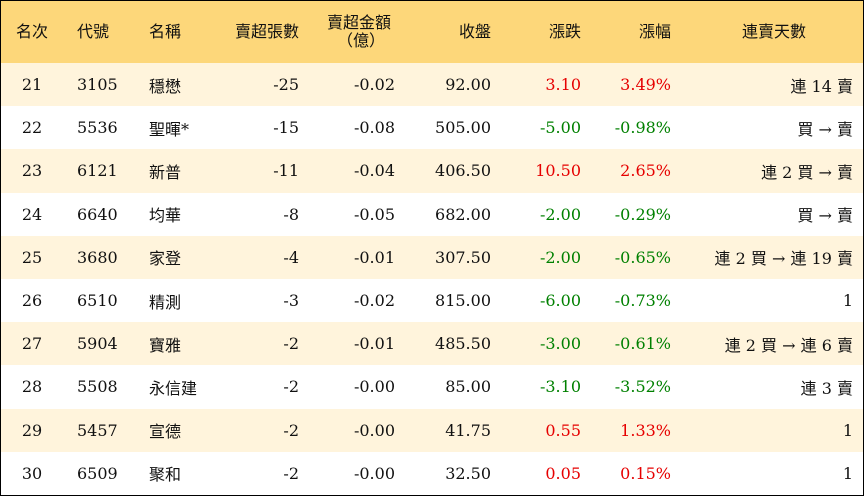 The width and height of the screenshot is (864, 496). I want to click on cell-close: 41.75, so click(468, 430).